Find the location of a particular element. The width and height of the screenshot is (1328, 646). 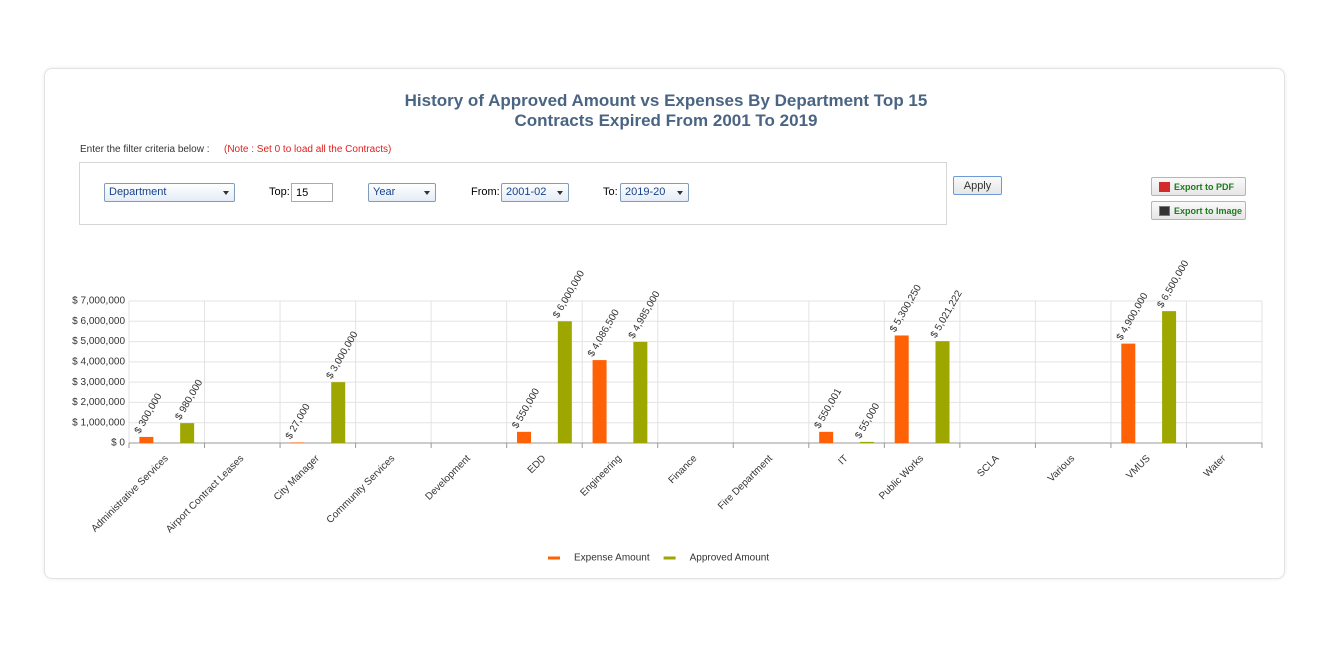

filter-prompt: Enter the filter criteria below : is located at coordinates (145, 149).